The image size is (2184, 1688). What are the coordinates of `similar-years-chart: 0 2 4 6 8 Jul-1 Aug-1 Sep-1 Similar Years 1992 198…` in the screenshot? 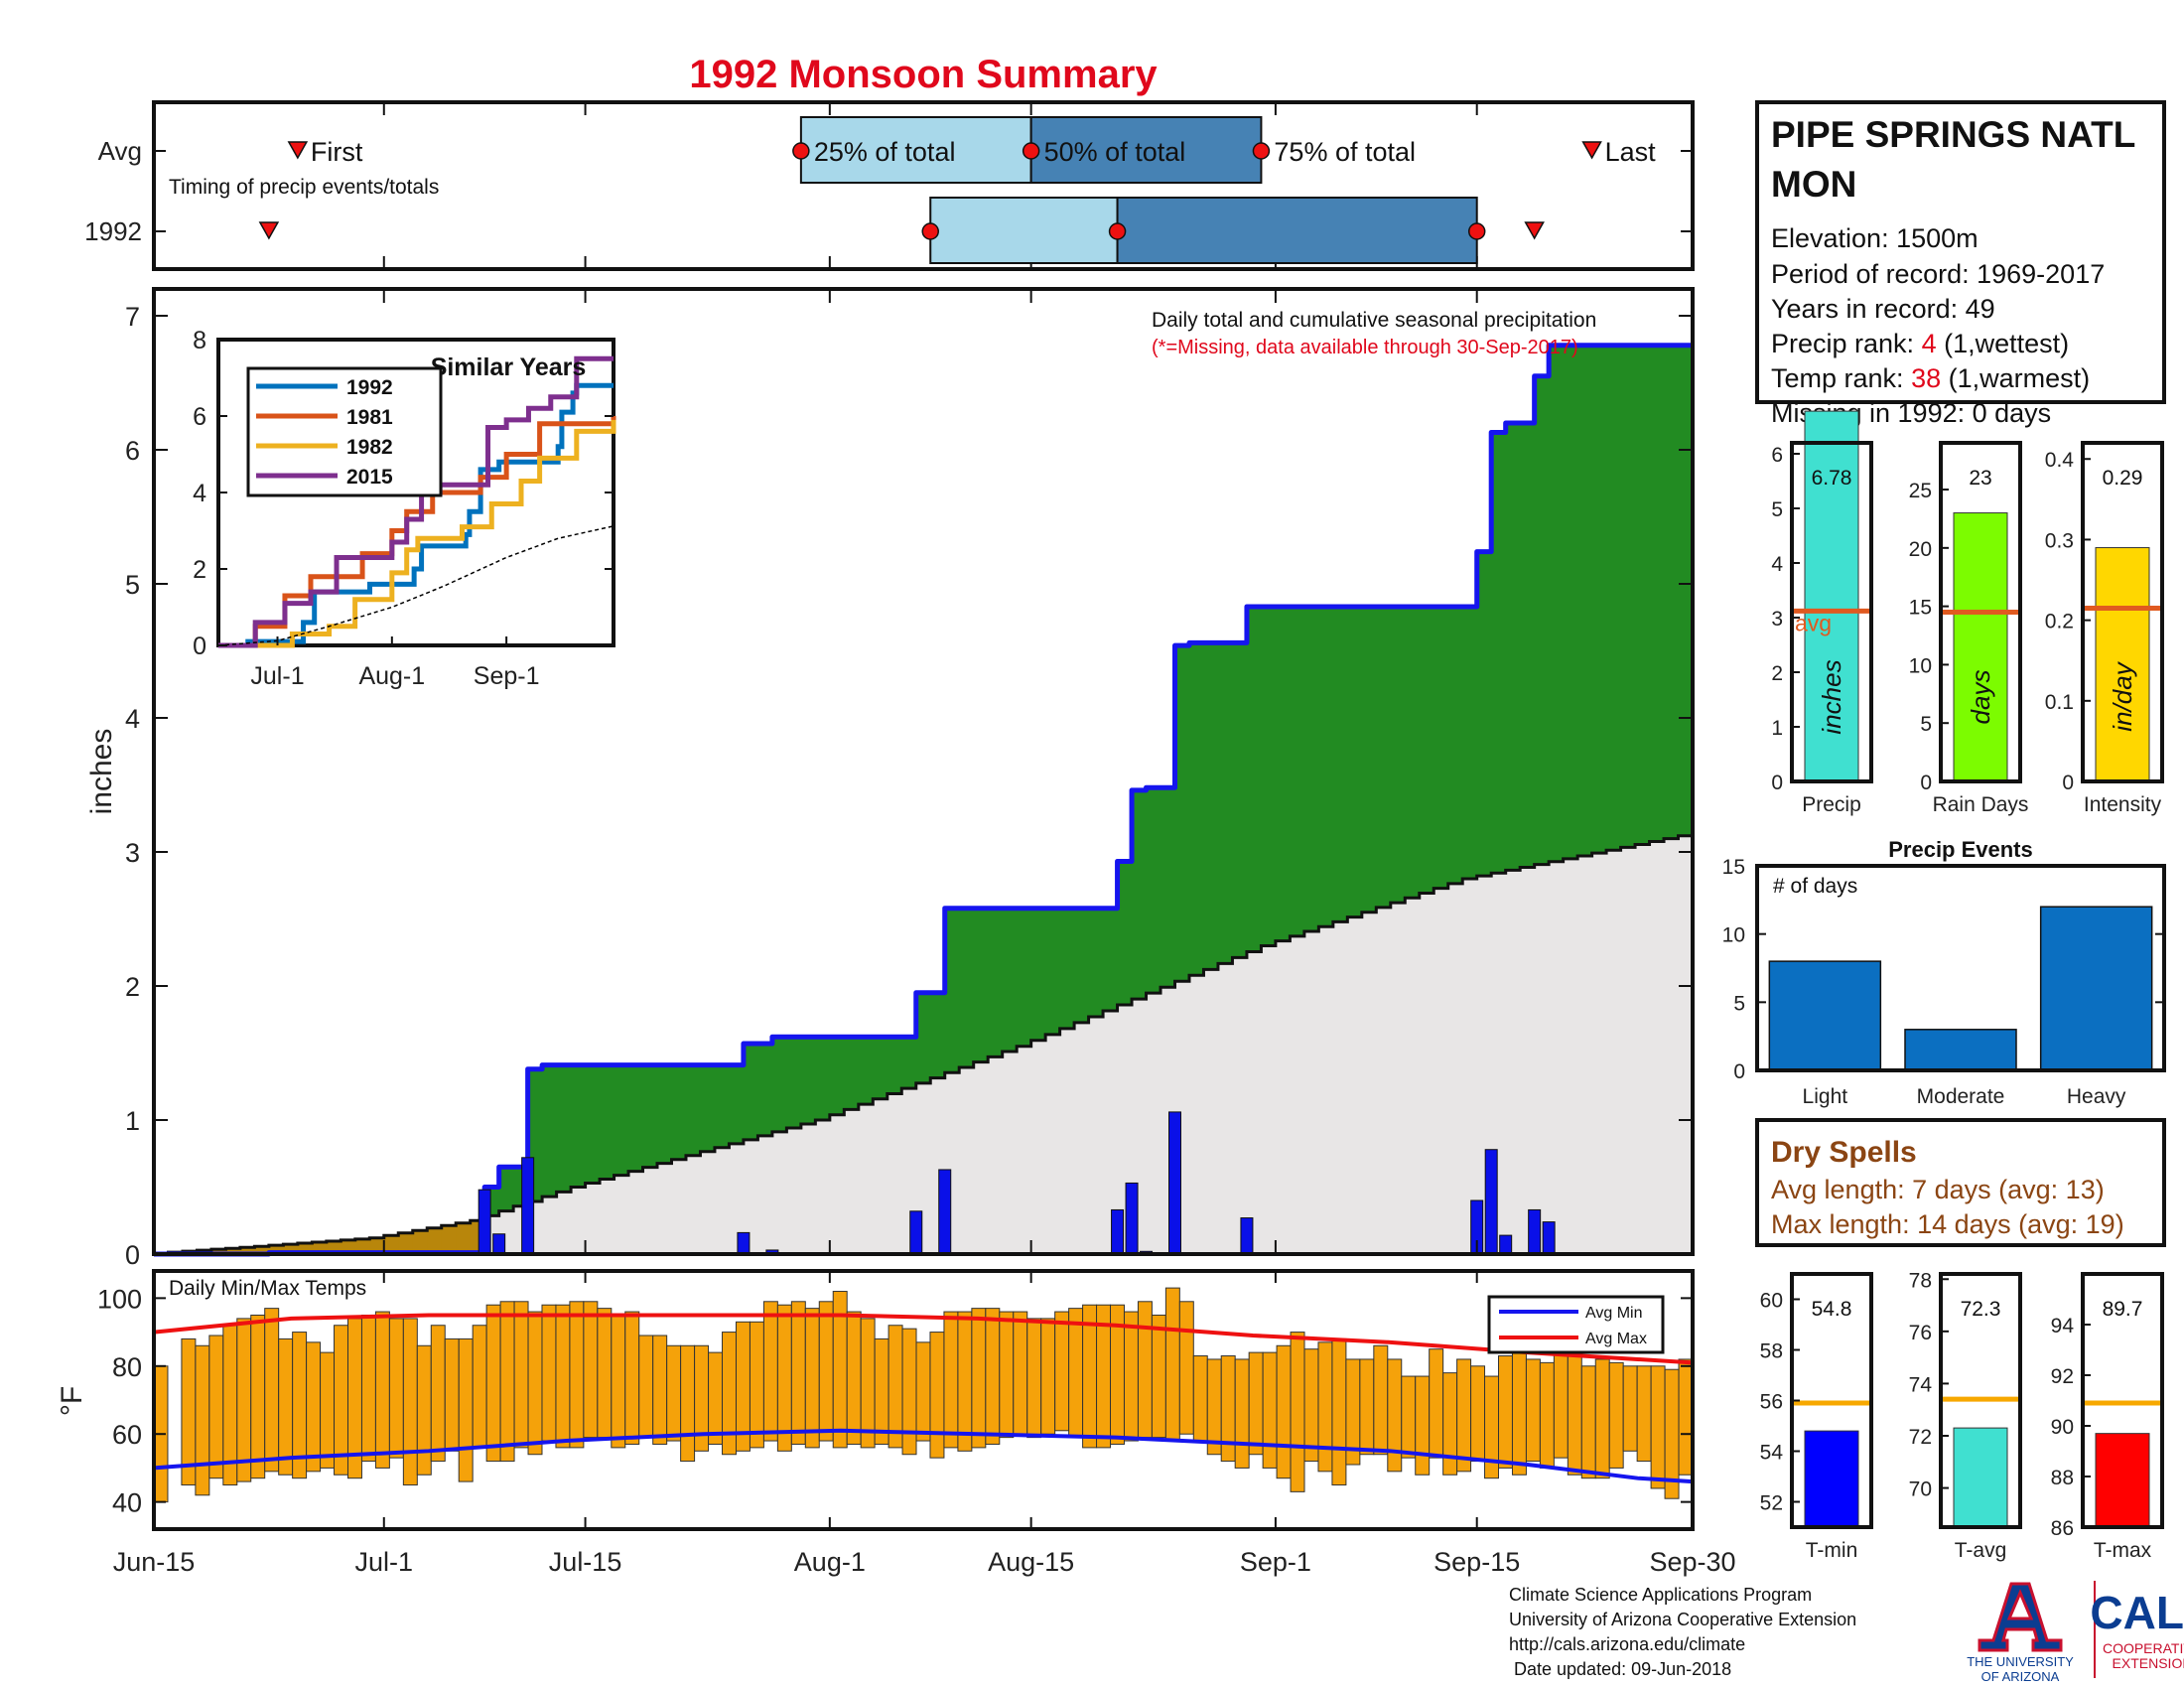 It's located at (404, 508).